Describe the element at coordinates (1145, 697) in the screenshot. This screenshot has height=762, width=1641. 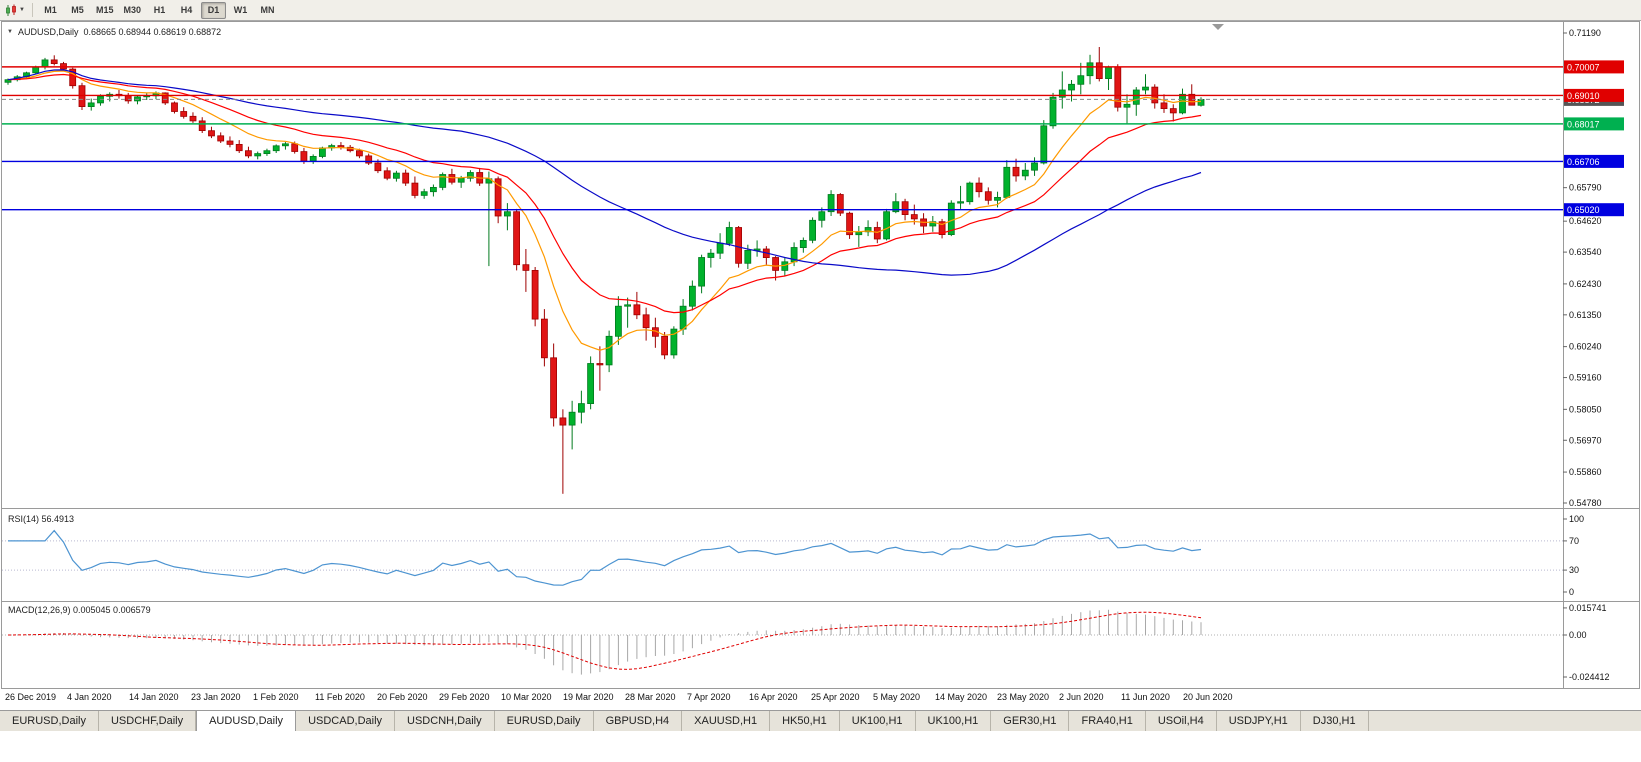
I see `x-axis-label: 11 Jun 2020` at that location.